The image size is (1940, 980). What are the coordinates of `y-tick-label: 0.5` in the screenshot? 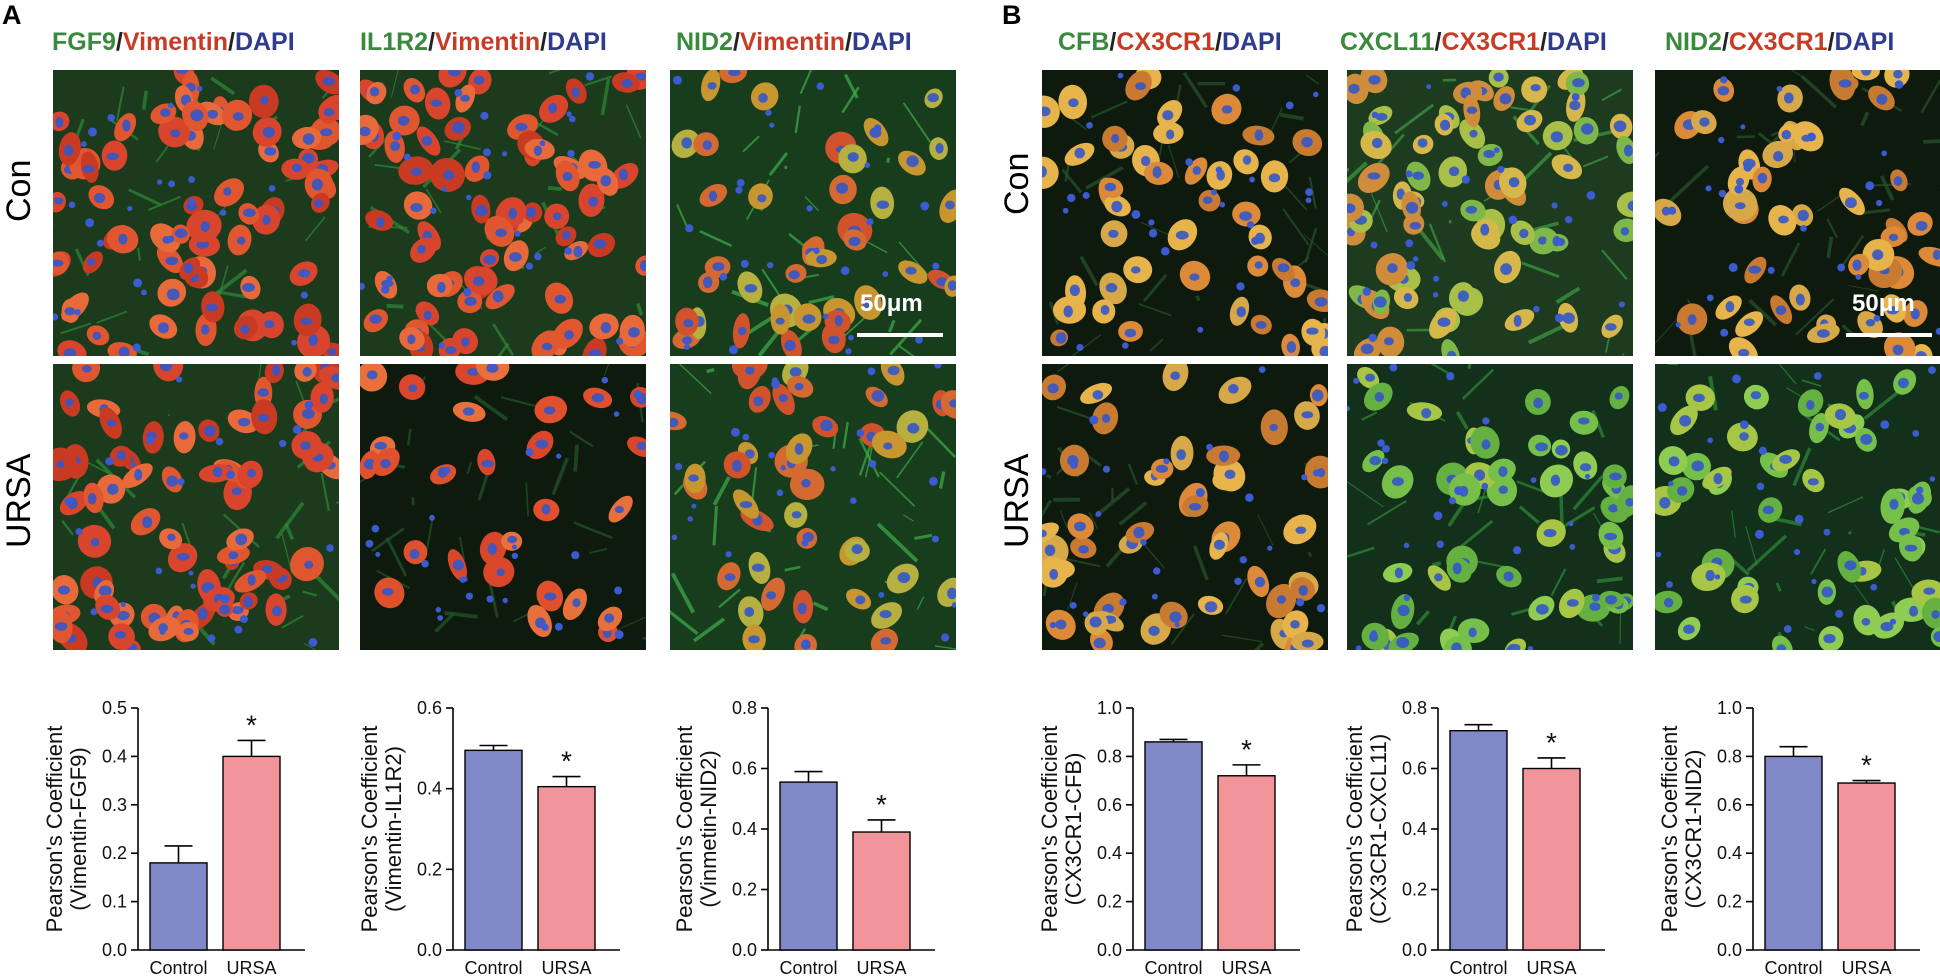 It's located at (114, 708).